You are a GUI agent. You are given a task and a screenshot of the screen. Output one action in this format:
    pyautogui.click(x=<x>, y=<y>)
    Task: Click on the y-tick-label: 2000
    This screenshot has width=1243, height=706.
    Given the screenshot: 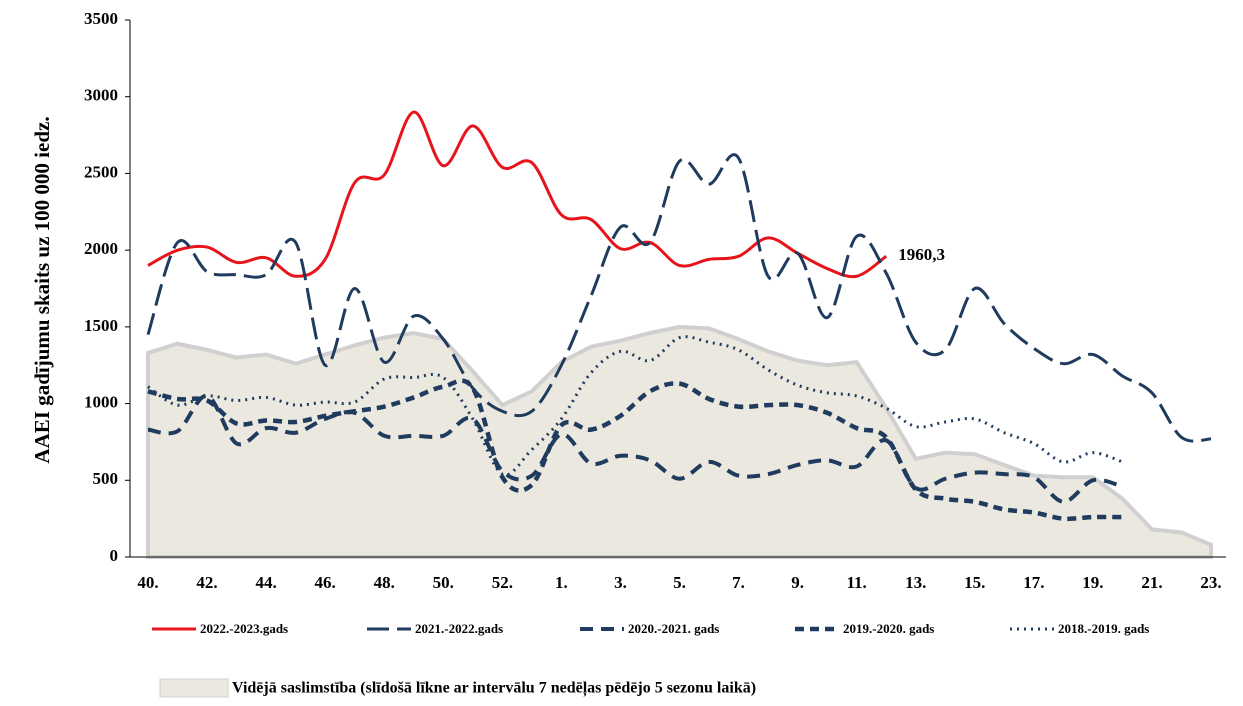 What is the action you would take?
    pyautogui.click(x=101, y=248)
    